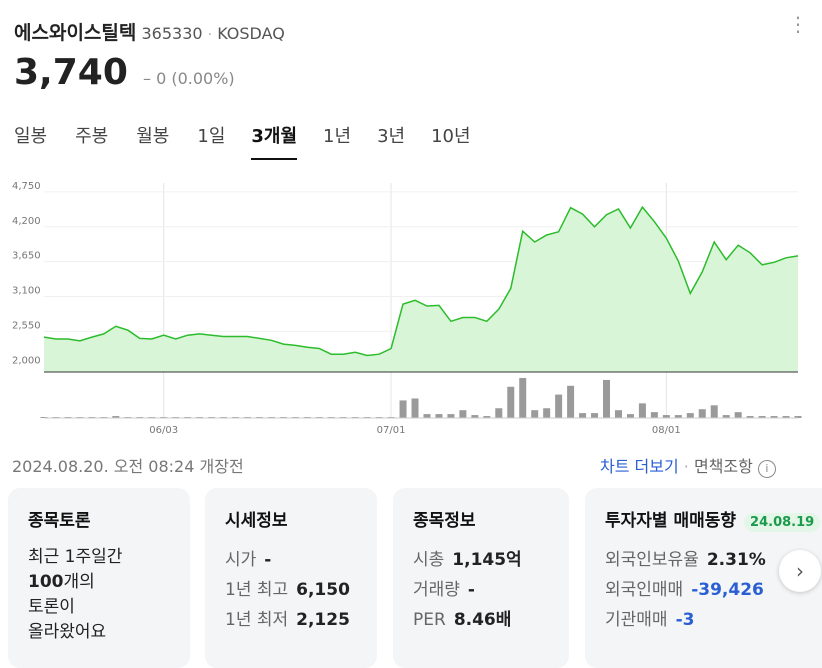 The image size is (822, 668). What do you see at coordinates (481, 518) in the screenshot?
I see `card-title: 종목정보` at bounding box center [481, 518].